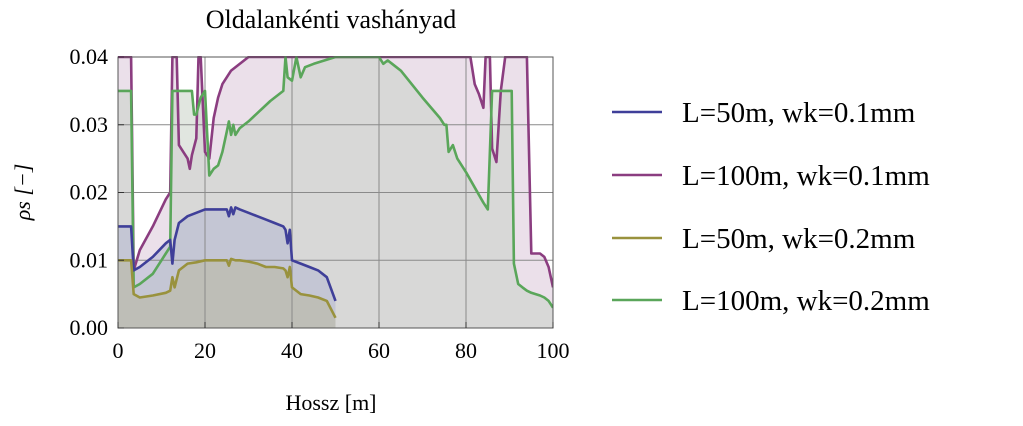 Image resolution: width=1023 pixels, height=426 pixels. I want to click on legend-label: L=100m, wk=0.1mm, so click(806, 176).